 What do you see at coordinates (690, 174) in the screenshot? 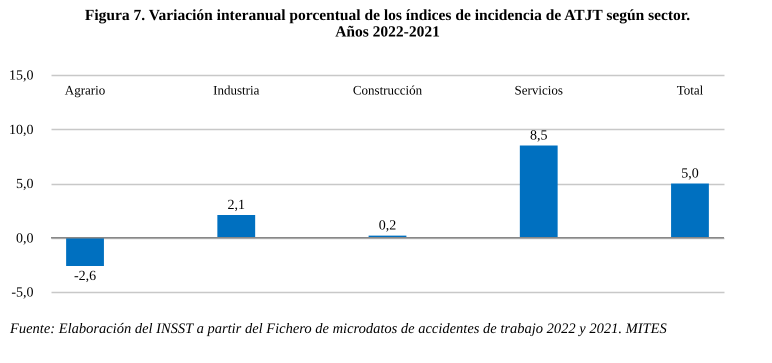
I see `data-label: 5,0` at bounding box center [690, 174].